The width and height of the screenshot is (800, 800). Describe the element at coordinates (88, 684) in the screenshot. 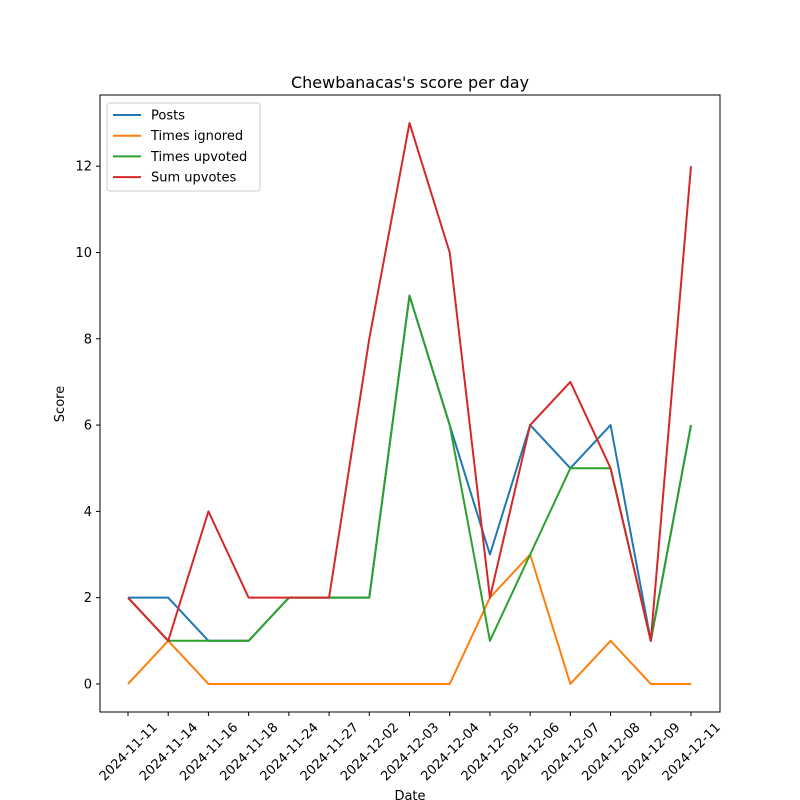

I see `y-tick-label: 0` at that location.